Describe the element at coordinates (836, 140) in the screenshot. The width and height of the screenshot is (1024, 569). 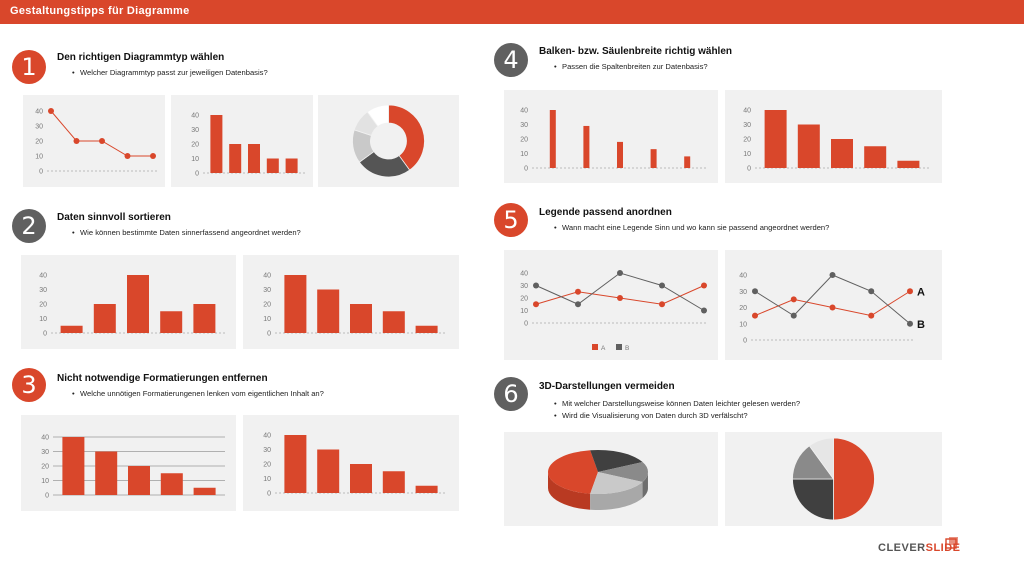
I see `chart-s4-wide: 0 10 20 30 40` at that location.